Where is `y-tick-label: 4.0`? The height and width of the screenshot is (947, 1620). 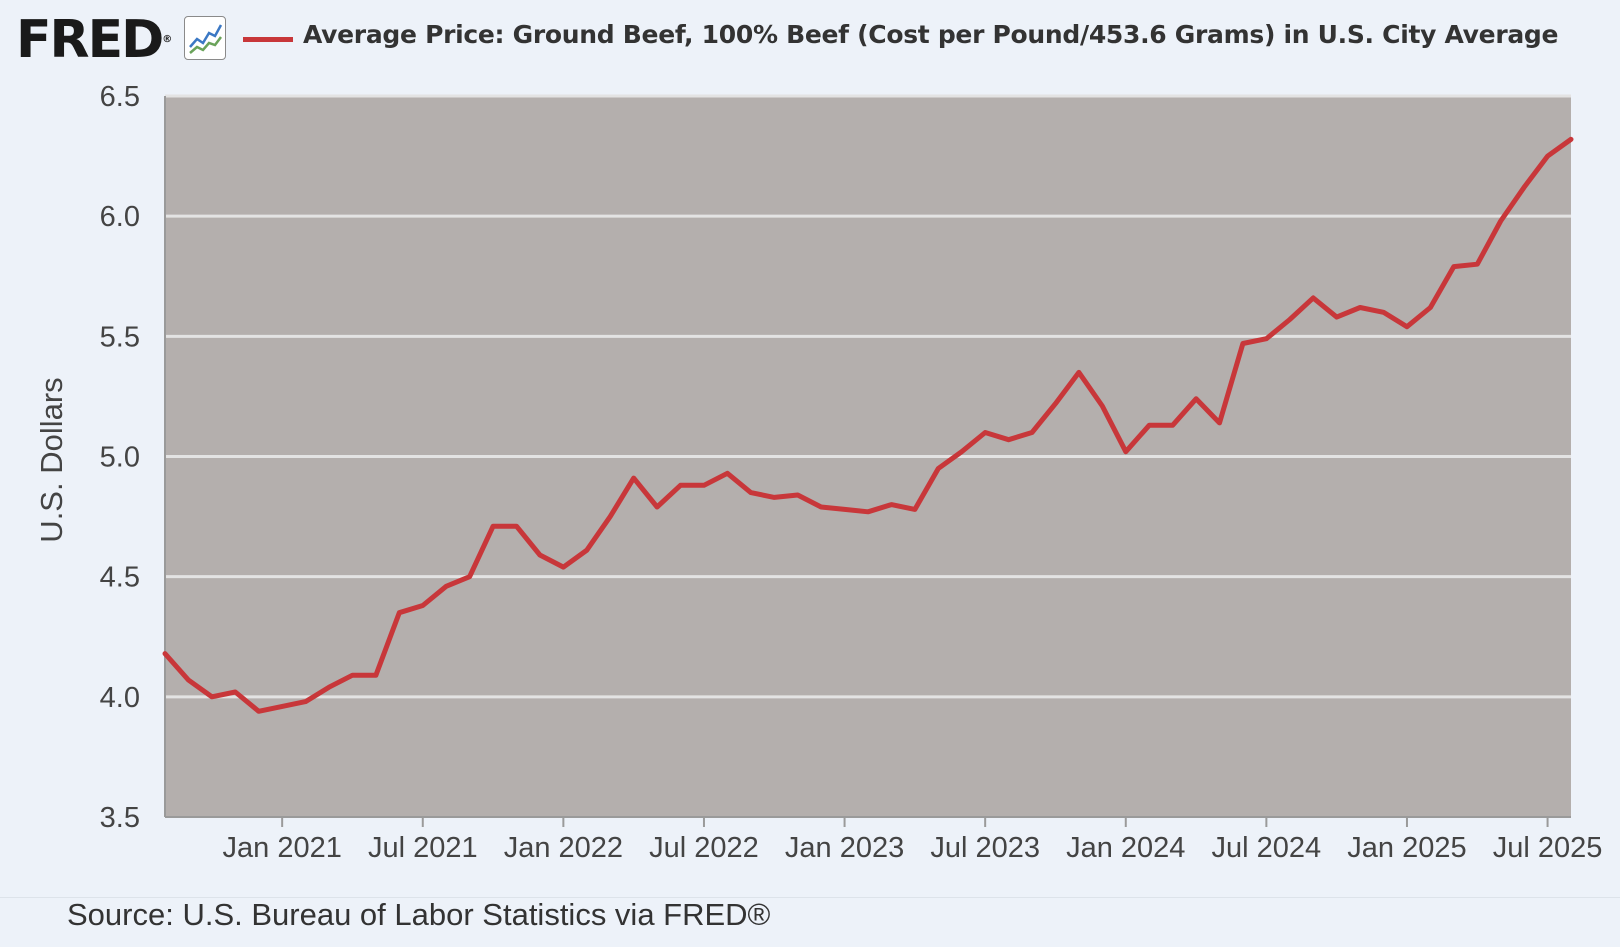
y-tick-label: 4.0 is located at coordinates (120, 698).